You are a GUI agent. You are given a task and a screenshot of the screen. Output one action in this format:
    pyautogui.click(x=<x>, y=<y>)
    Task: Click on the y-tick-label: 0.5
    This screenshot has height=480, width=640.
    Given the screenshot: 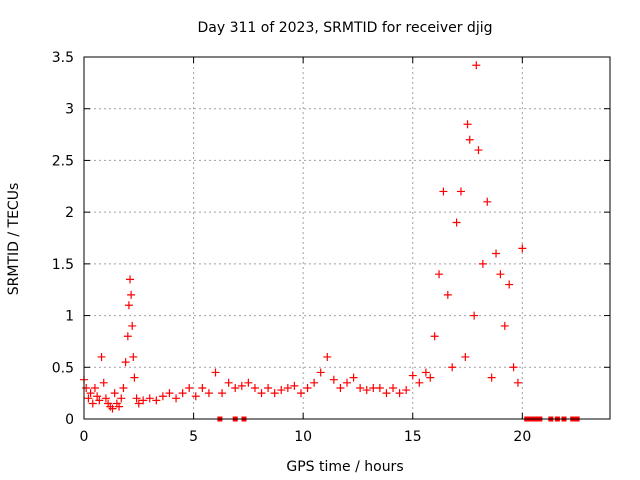 What is the action you would take?
    pyautogui.click(x=63, y=368)
    